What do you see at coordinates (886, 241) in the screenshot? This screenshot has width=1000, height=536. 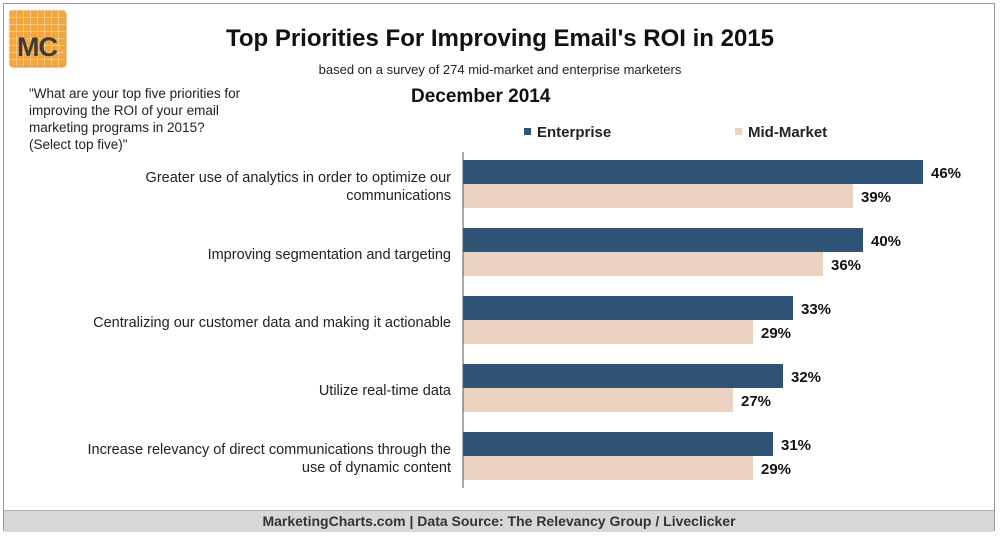 I see `data-label: 40%` at bounding box center [886, 241].